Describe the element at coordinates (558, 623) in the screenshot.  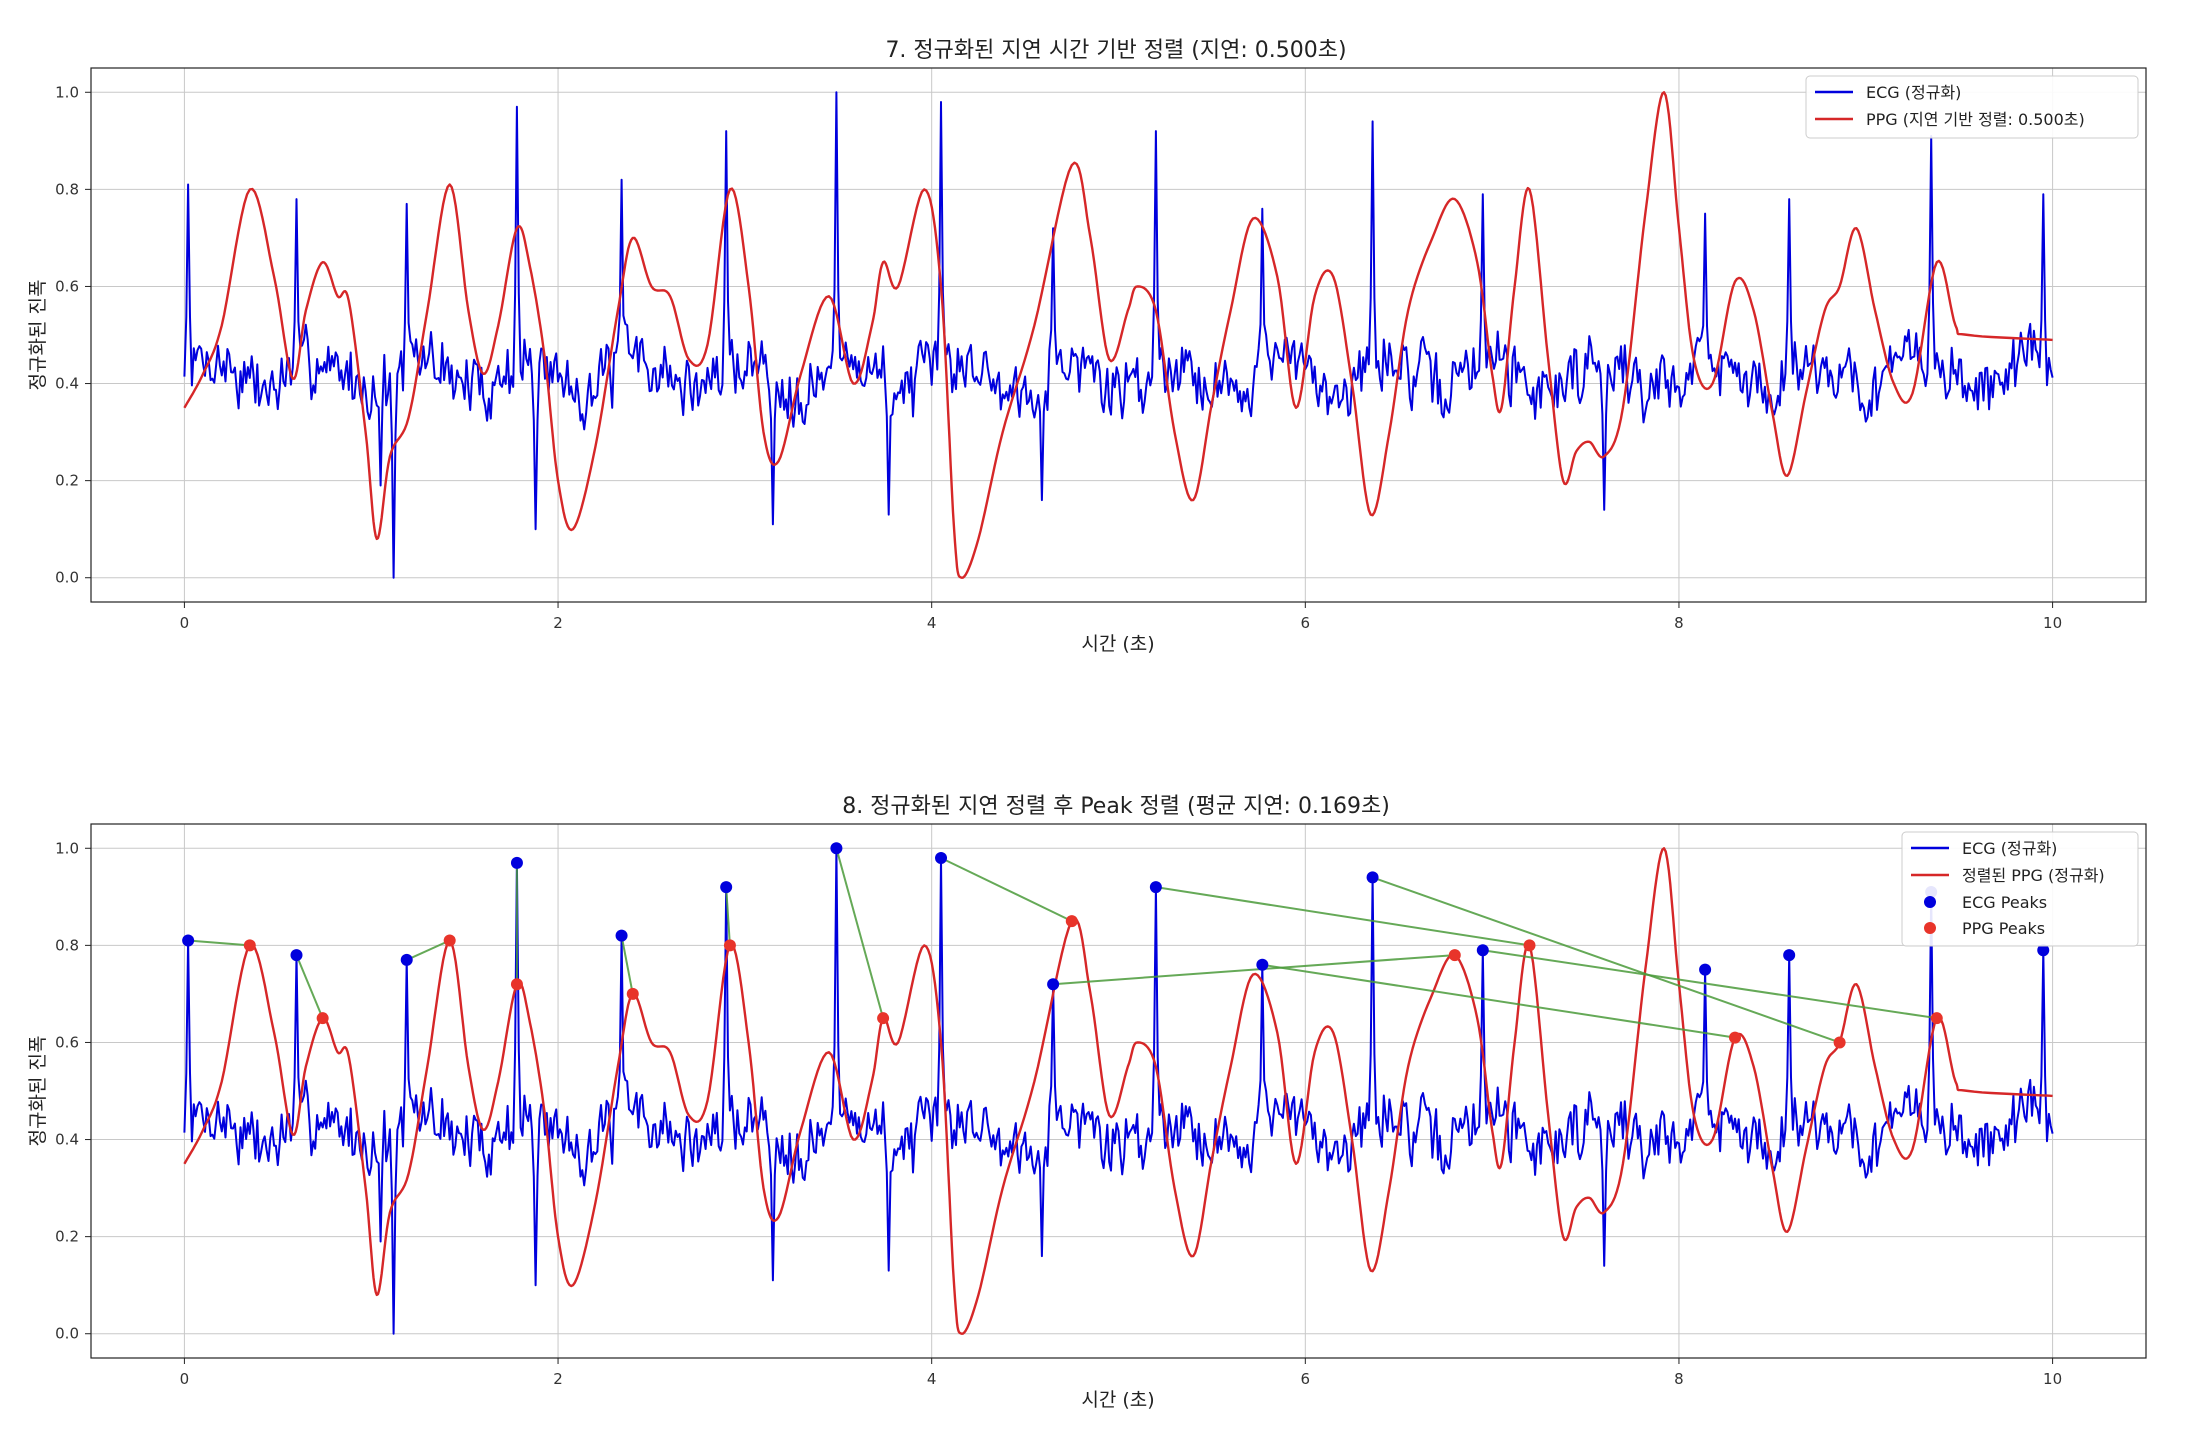
I see `chart-7-xtick-label-2: 2` at that location.